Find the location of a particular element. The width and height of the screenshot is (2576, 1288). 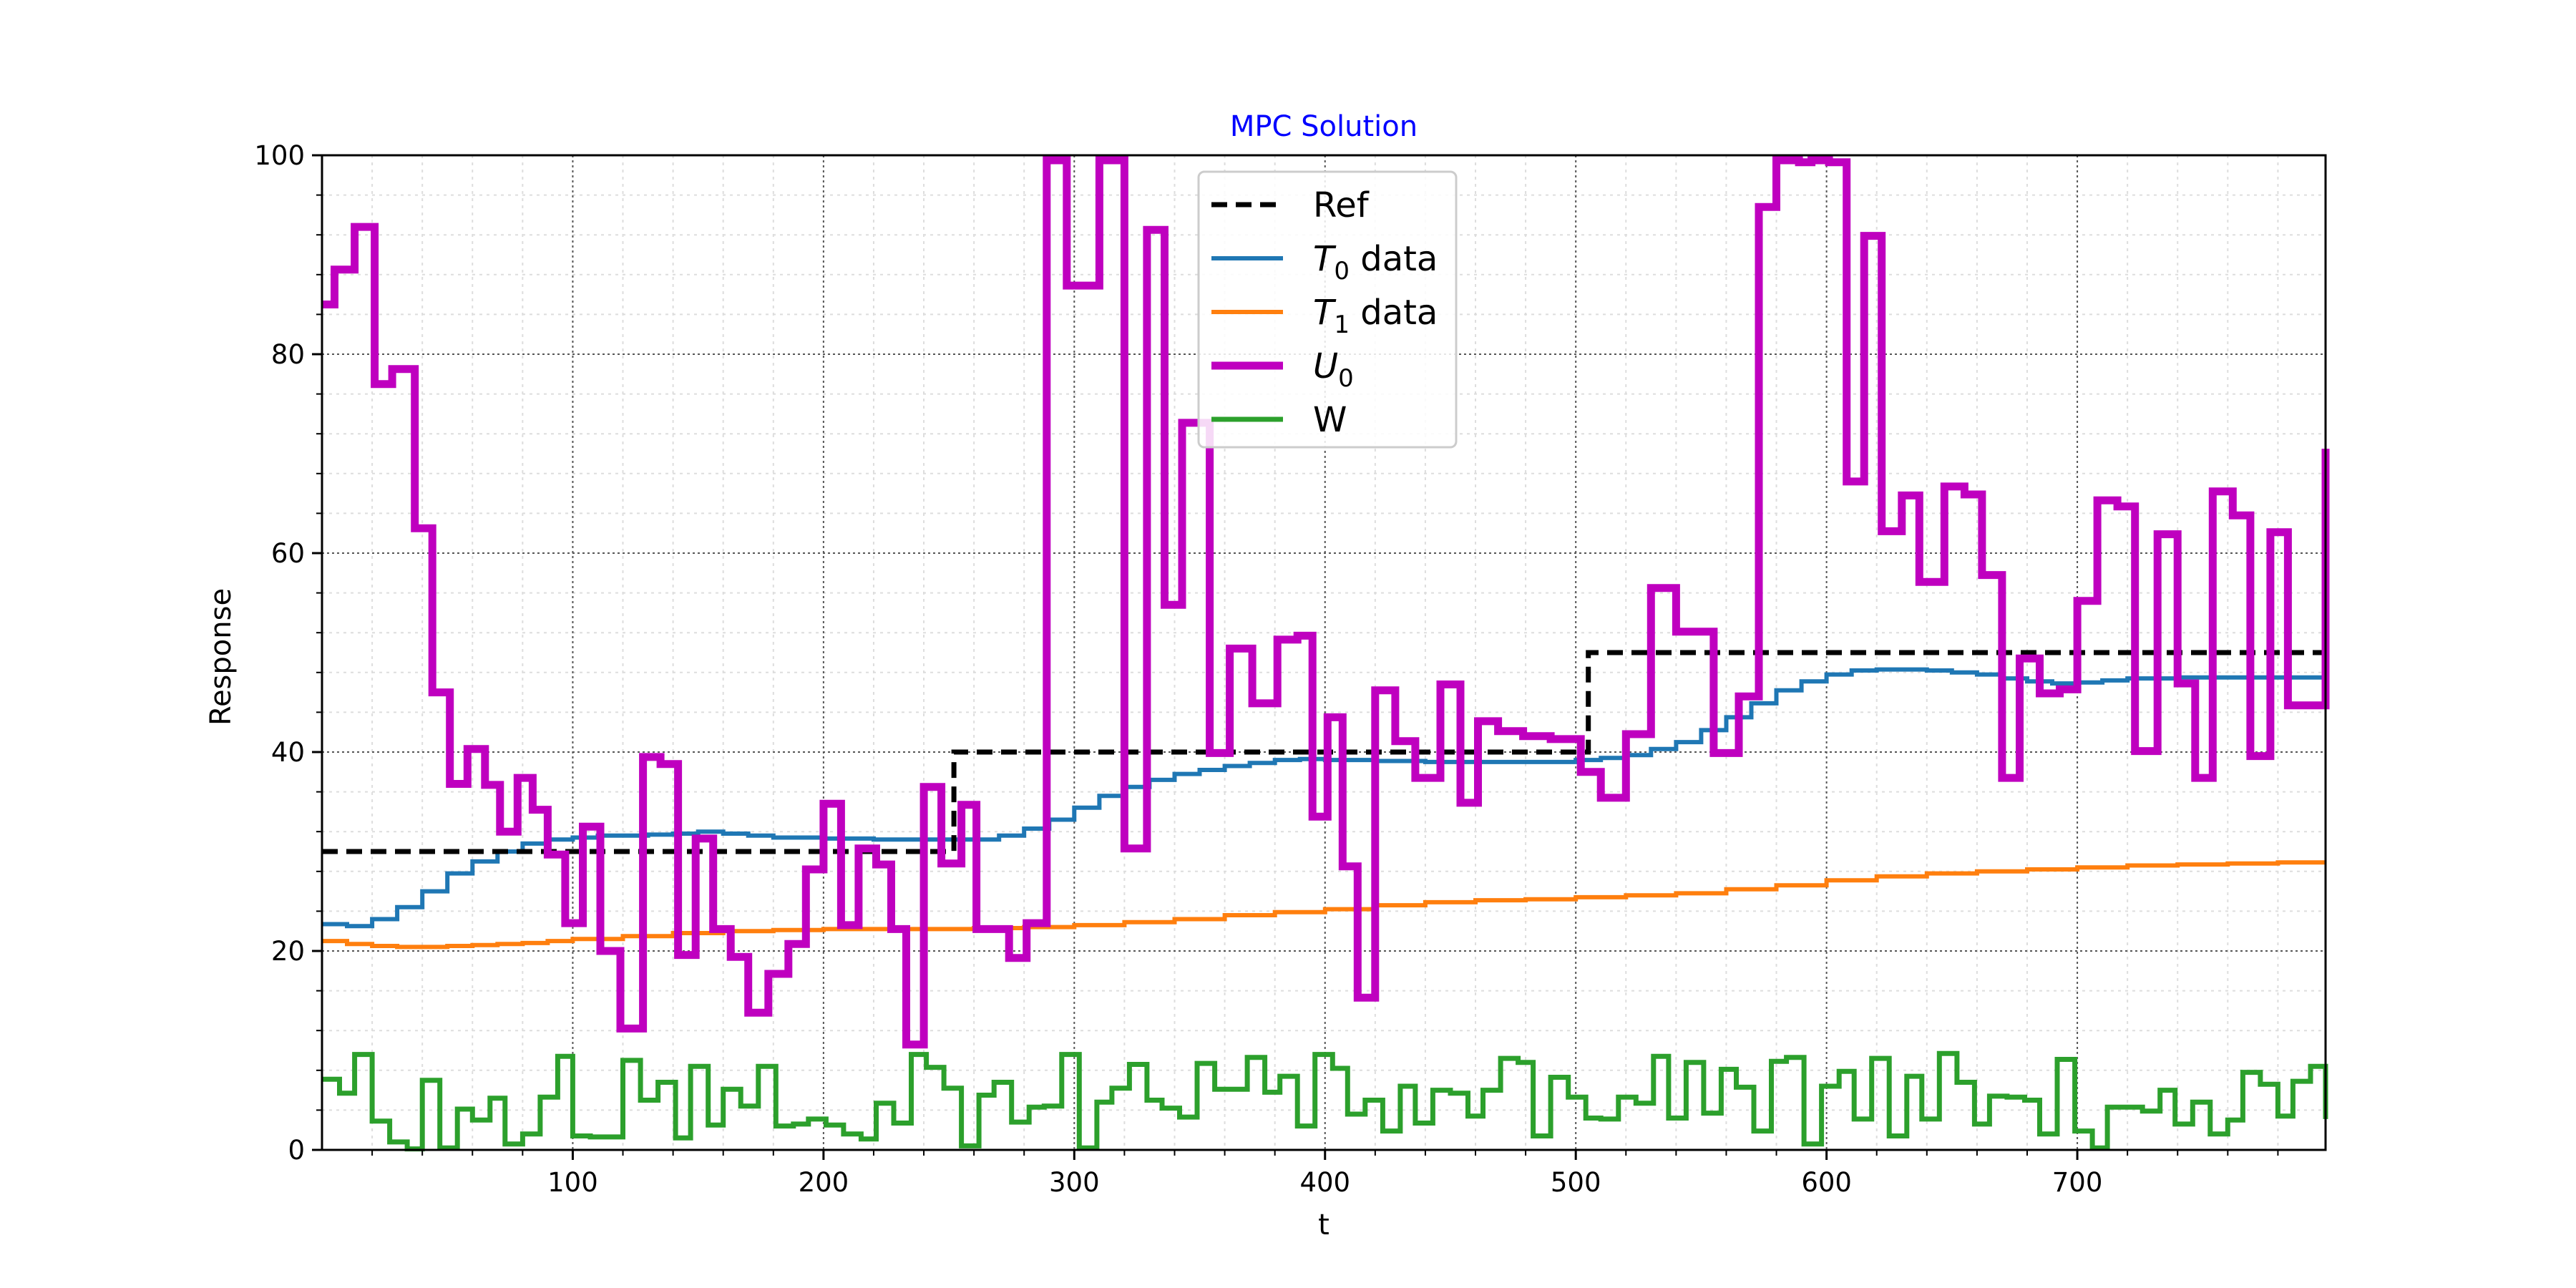

x-tick-label: 200 is located at coordinates (824, 1182).